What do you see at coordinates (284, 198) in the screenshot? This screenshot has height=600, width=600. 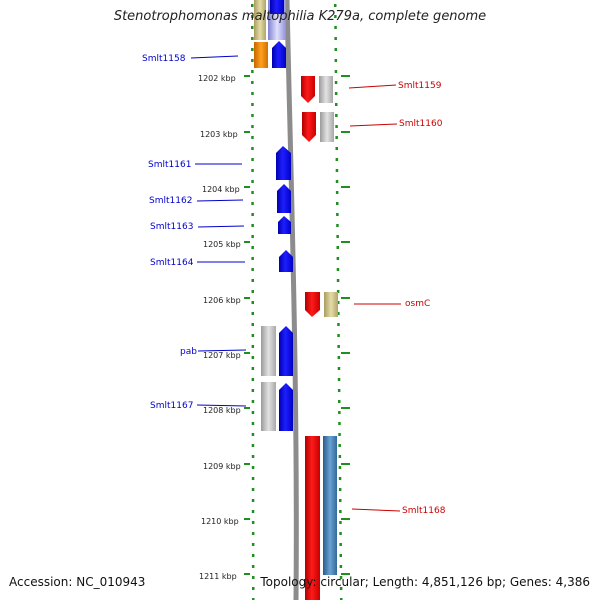 I see `gene-arrow-smlt1162` at bounding box center [284, 198].